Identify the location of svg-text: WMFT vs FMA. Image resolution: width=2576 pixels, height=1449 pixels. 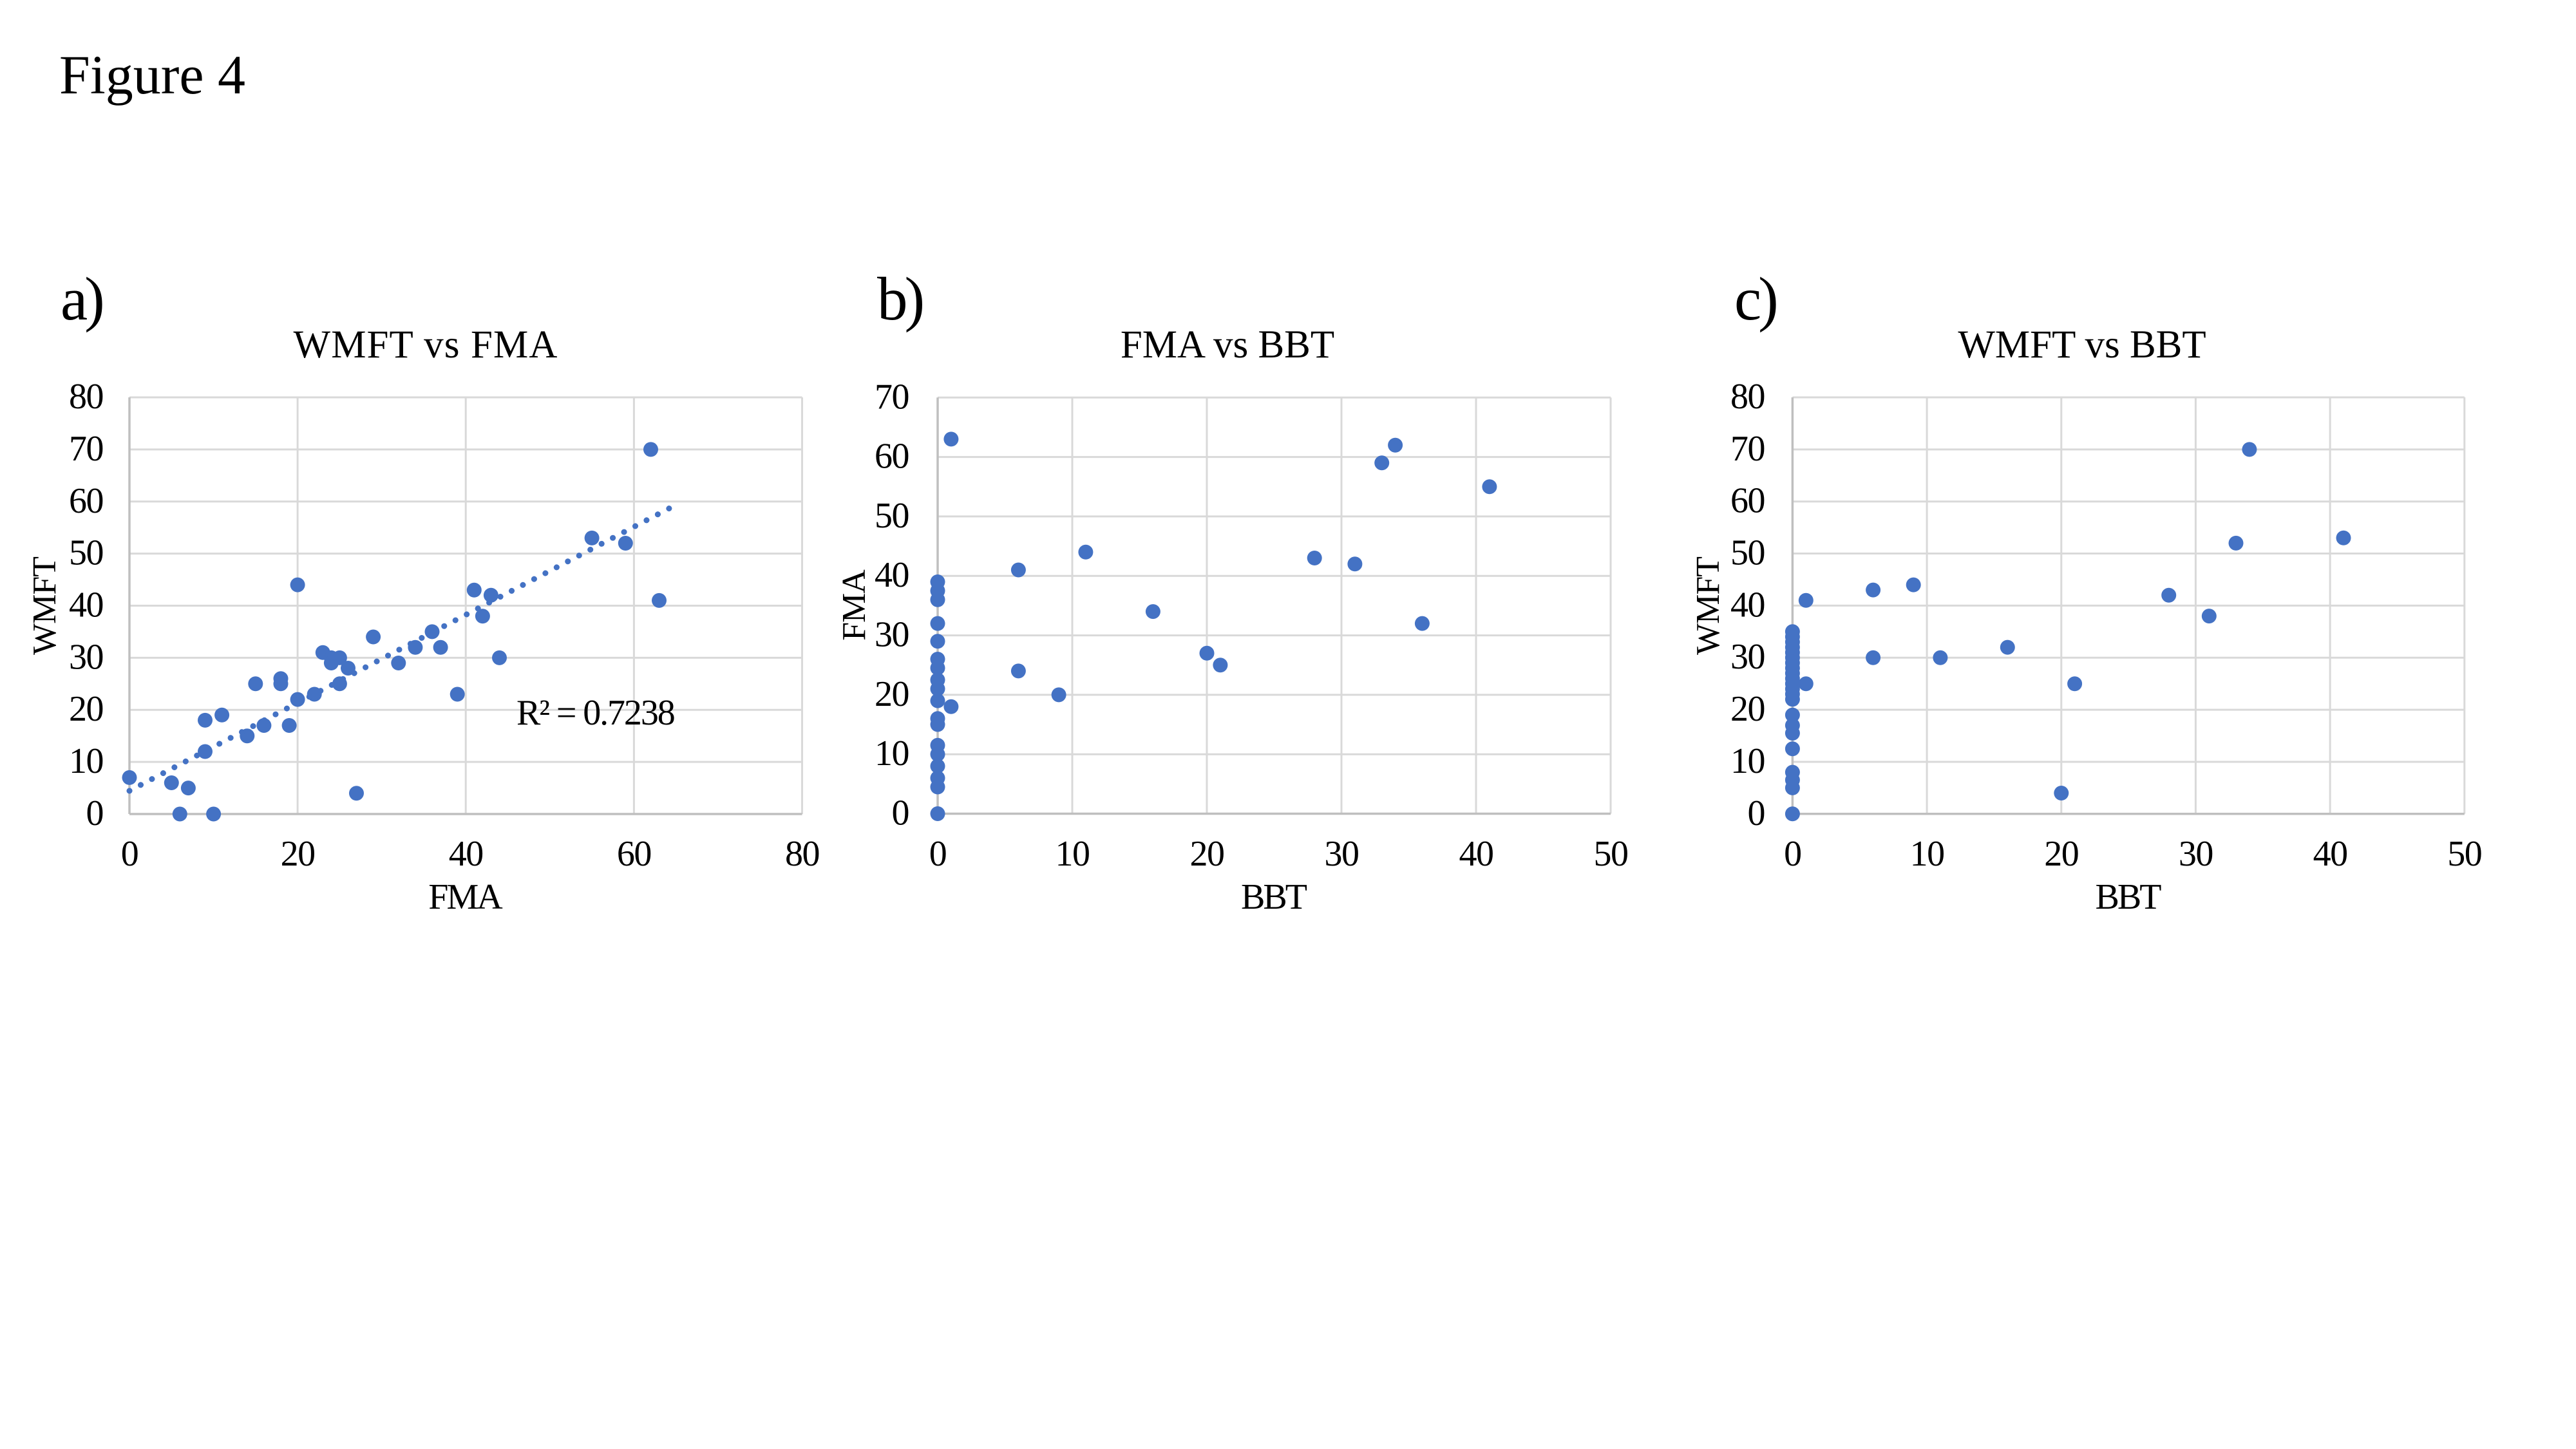
(426, 345).